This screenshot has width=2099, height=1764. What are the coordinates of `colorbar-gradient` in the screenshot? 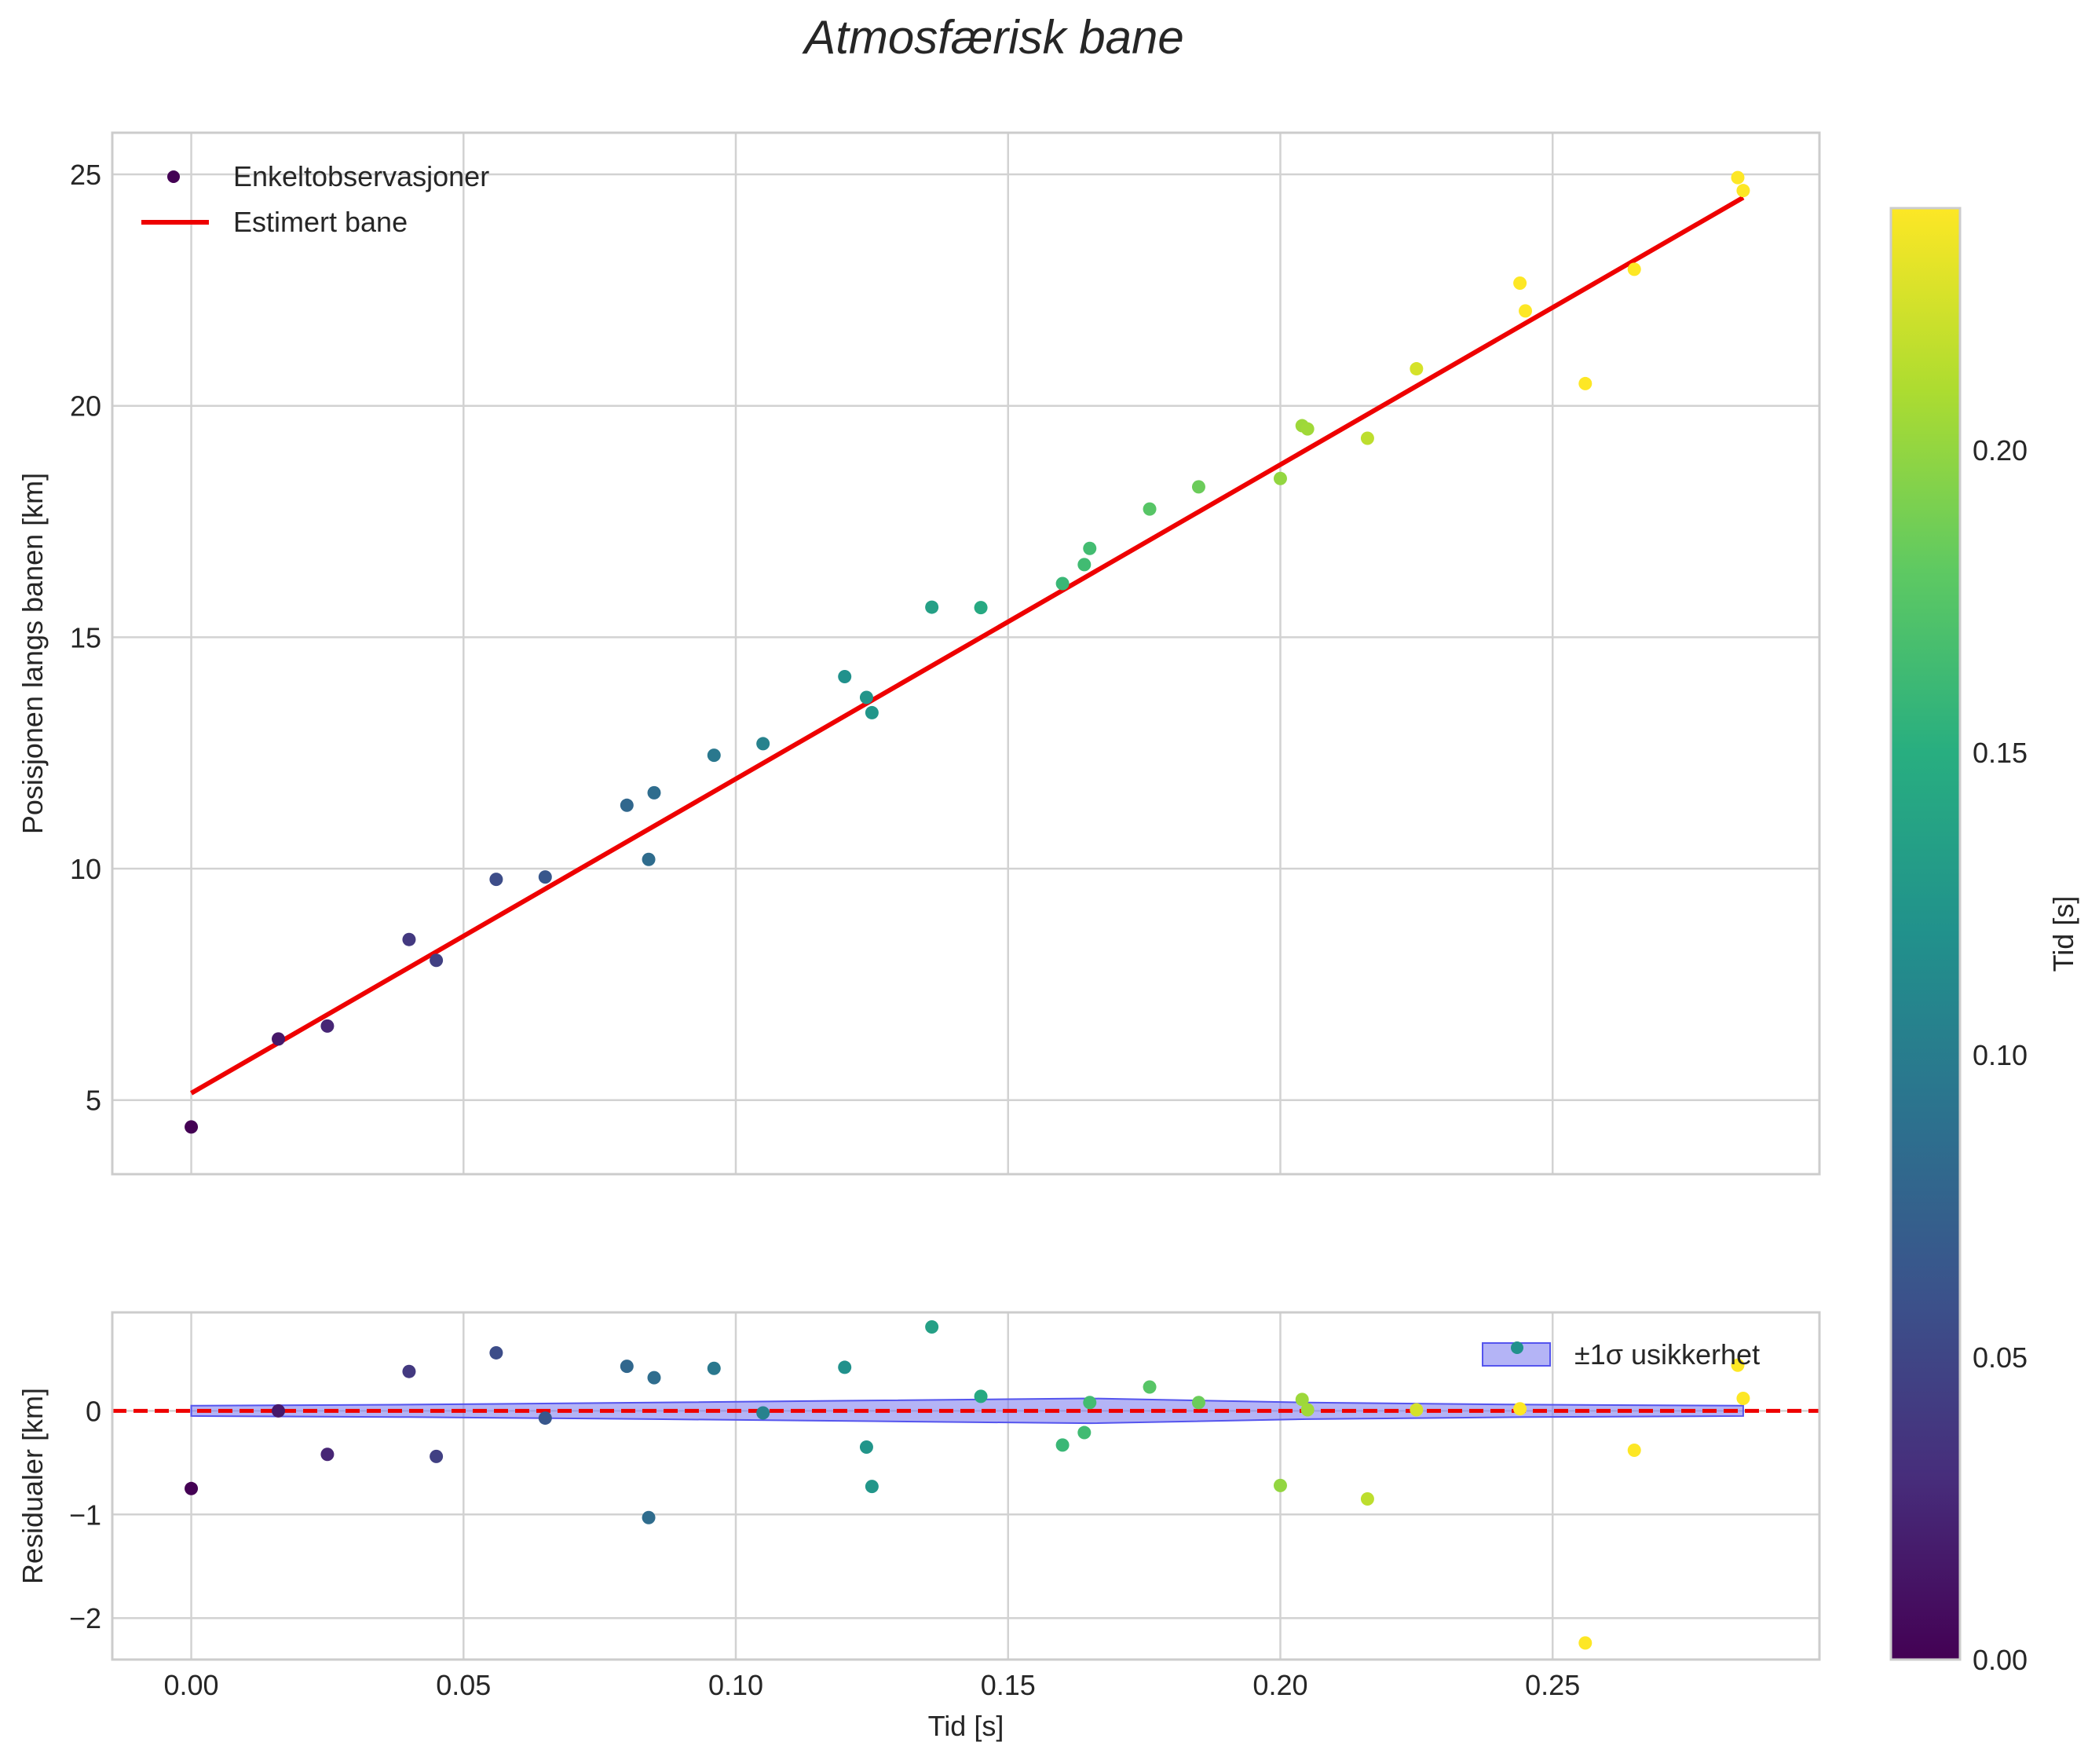 It's located at (1925, 934).